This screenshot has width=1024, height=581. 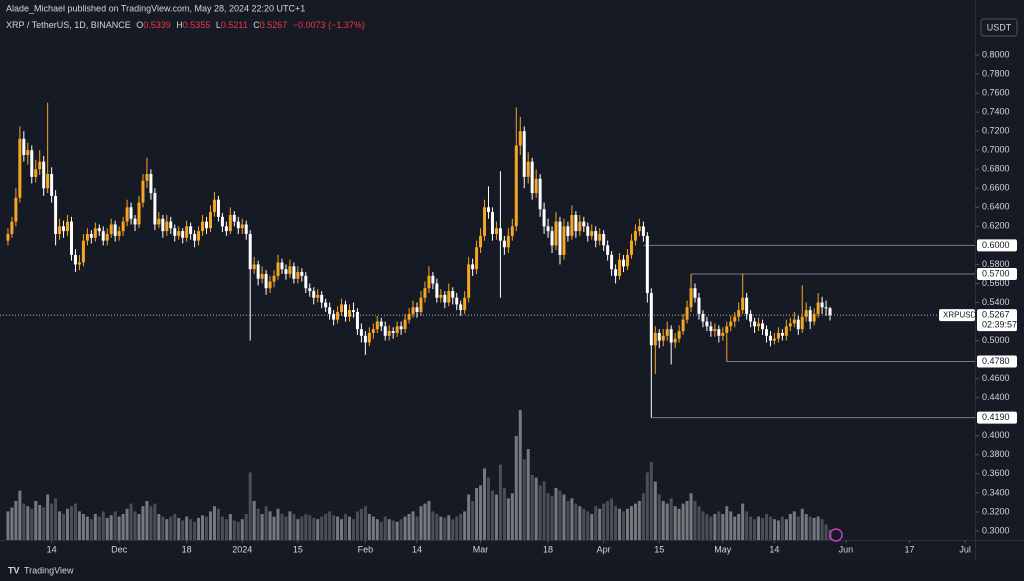 I want to click on currency: USDT, so click(x=999, y=27).